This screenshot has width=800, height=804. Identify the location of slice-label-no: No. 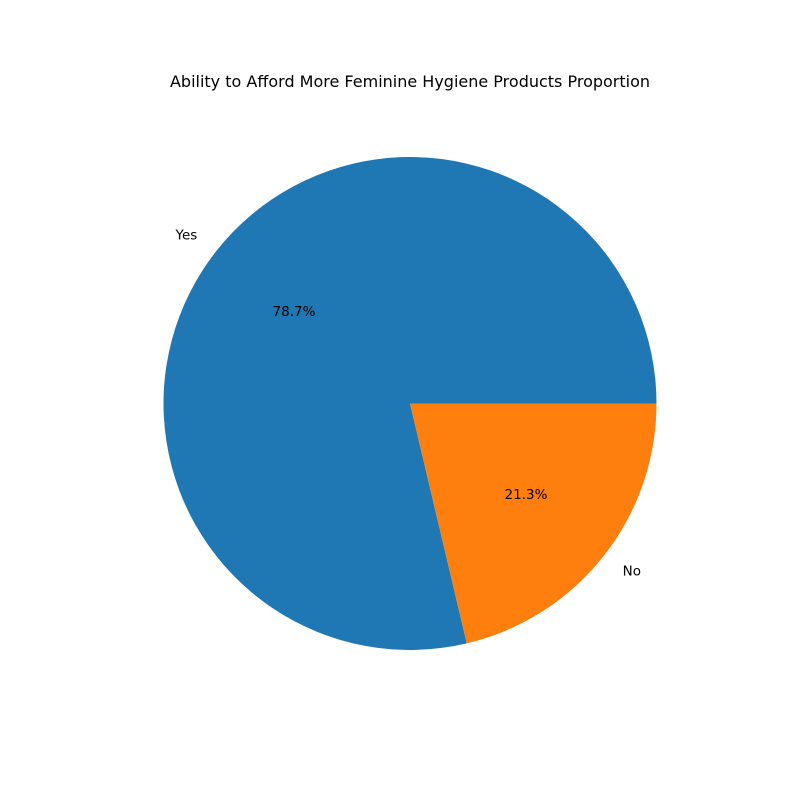
(632, 572).